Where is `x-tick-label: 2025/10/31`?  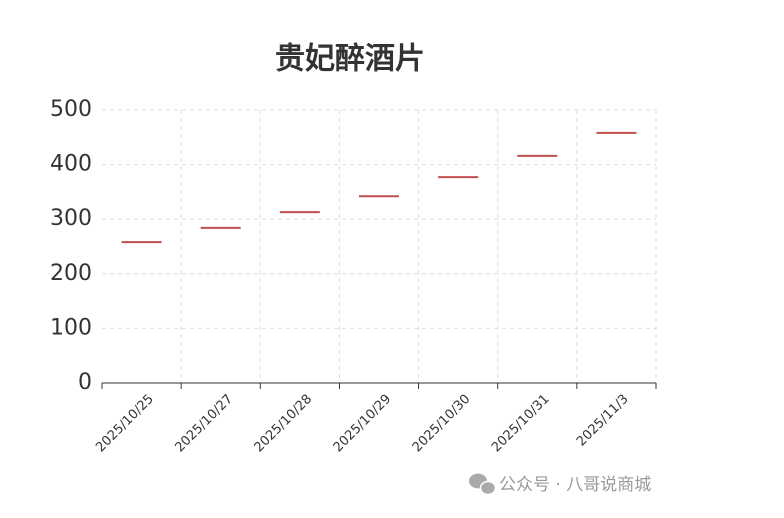
x-tick-label: 2025/10/31 is located at coordinates (521, 424).